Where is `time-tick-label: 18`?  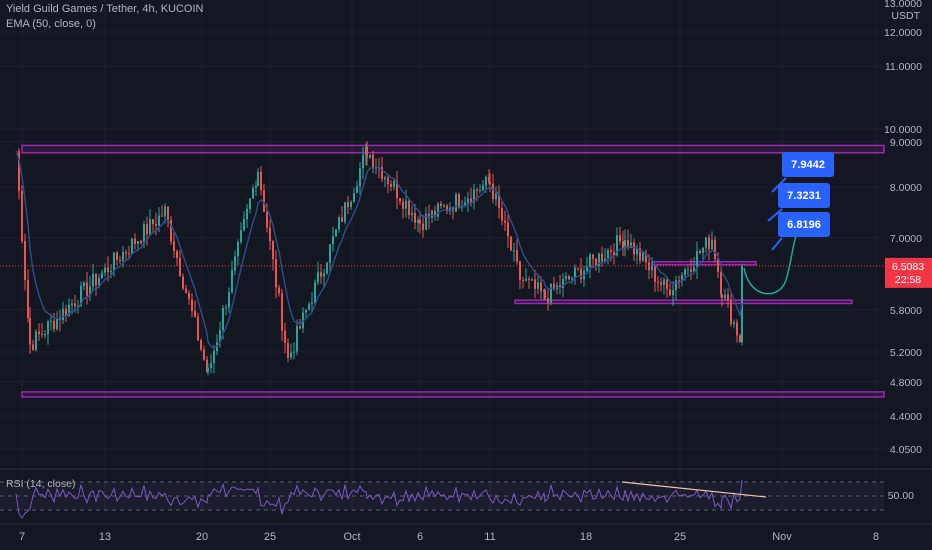
time-tick-label: 18 is located at coordinates (586, 537).